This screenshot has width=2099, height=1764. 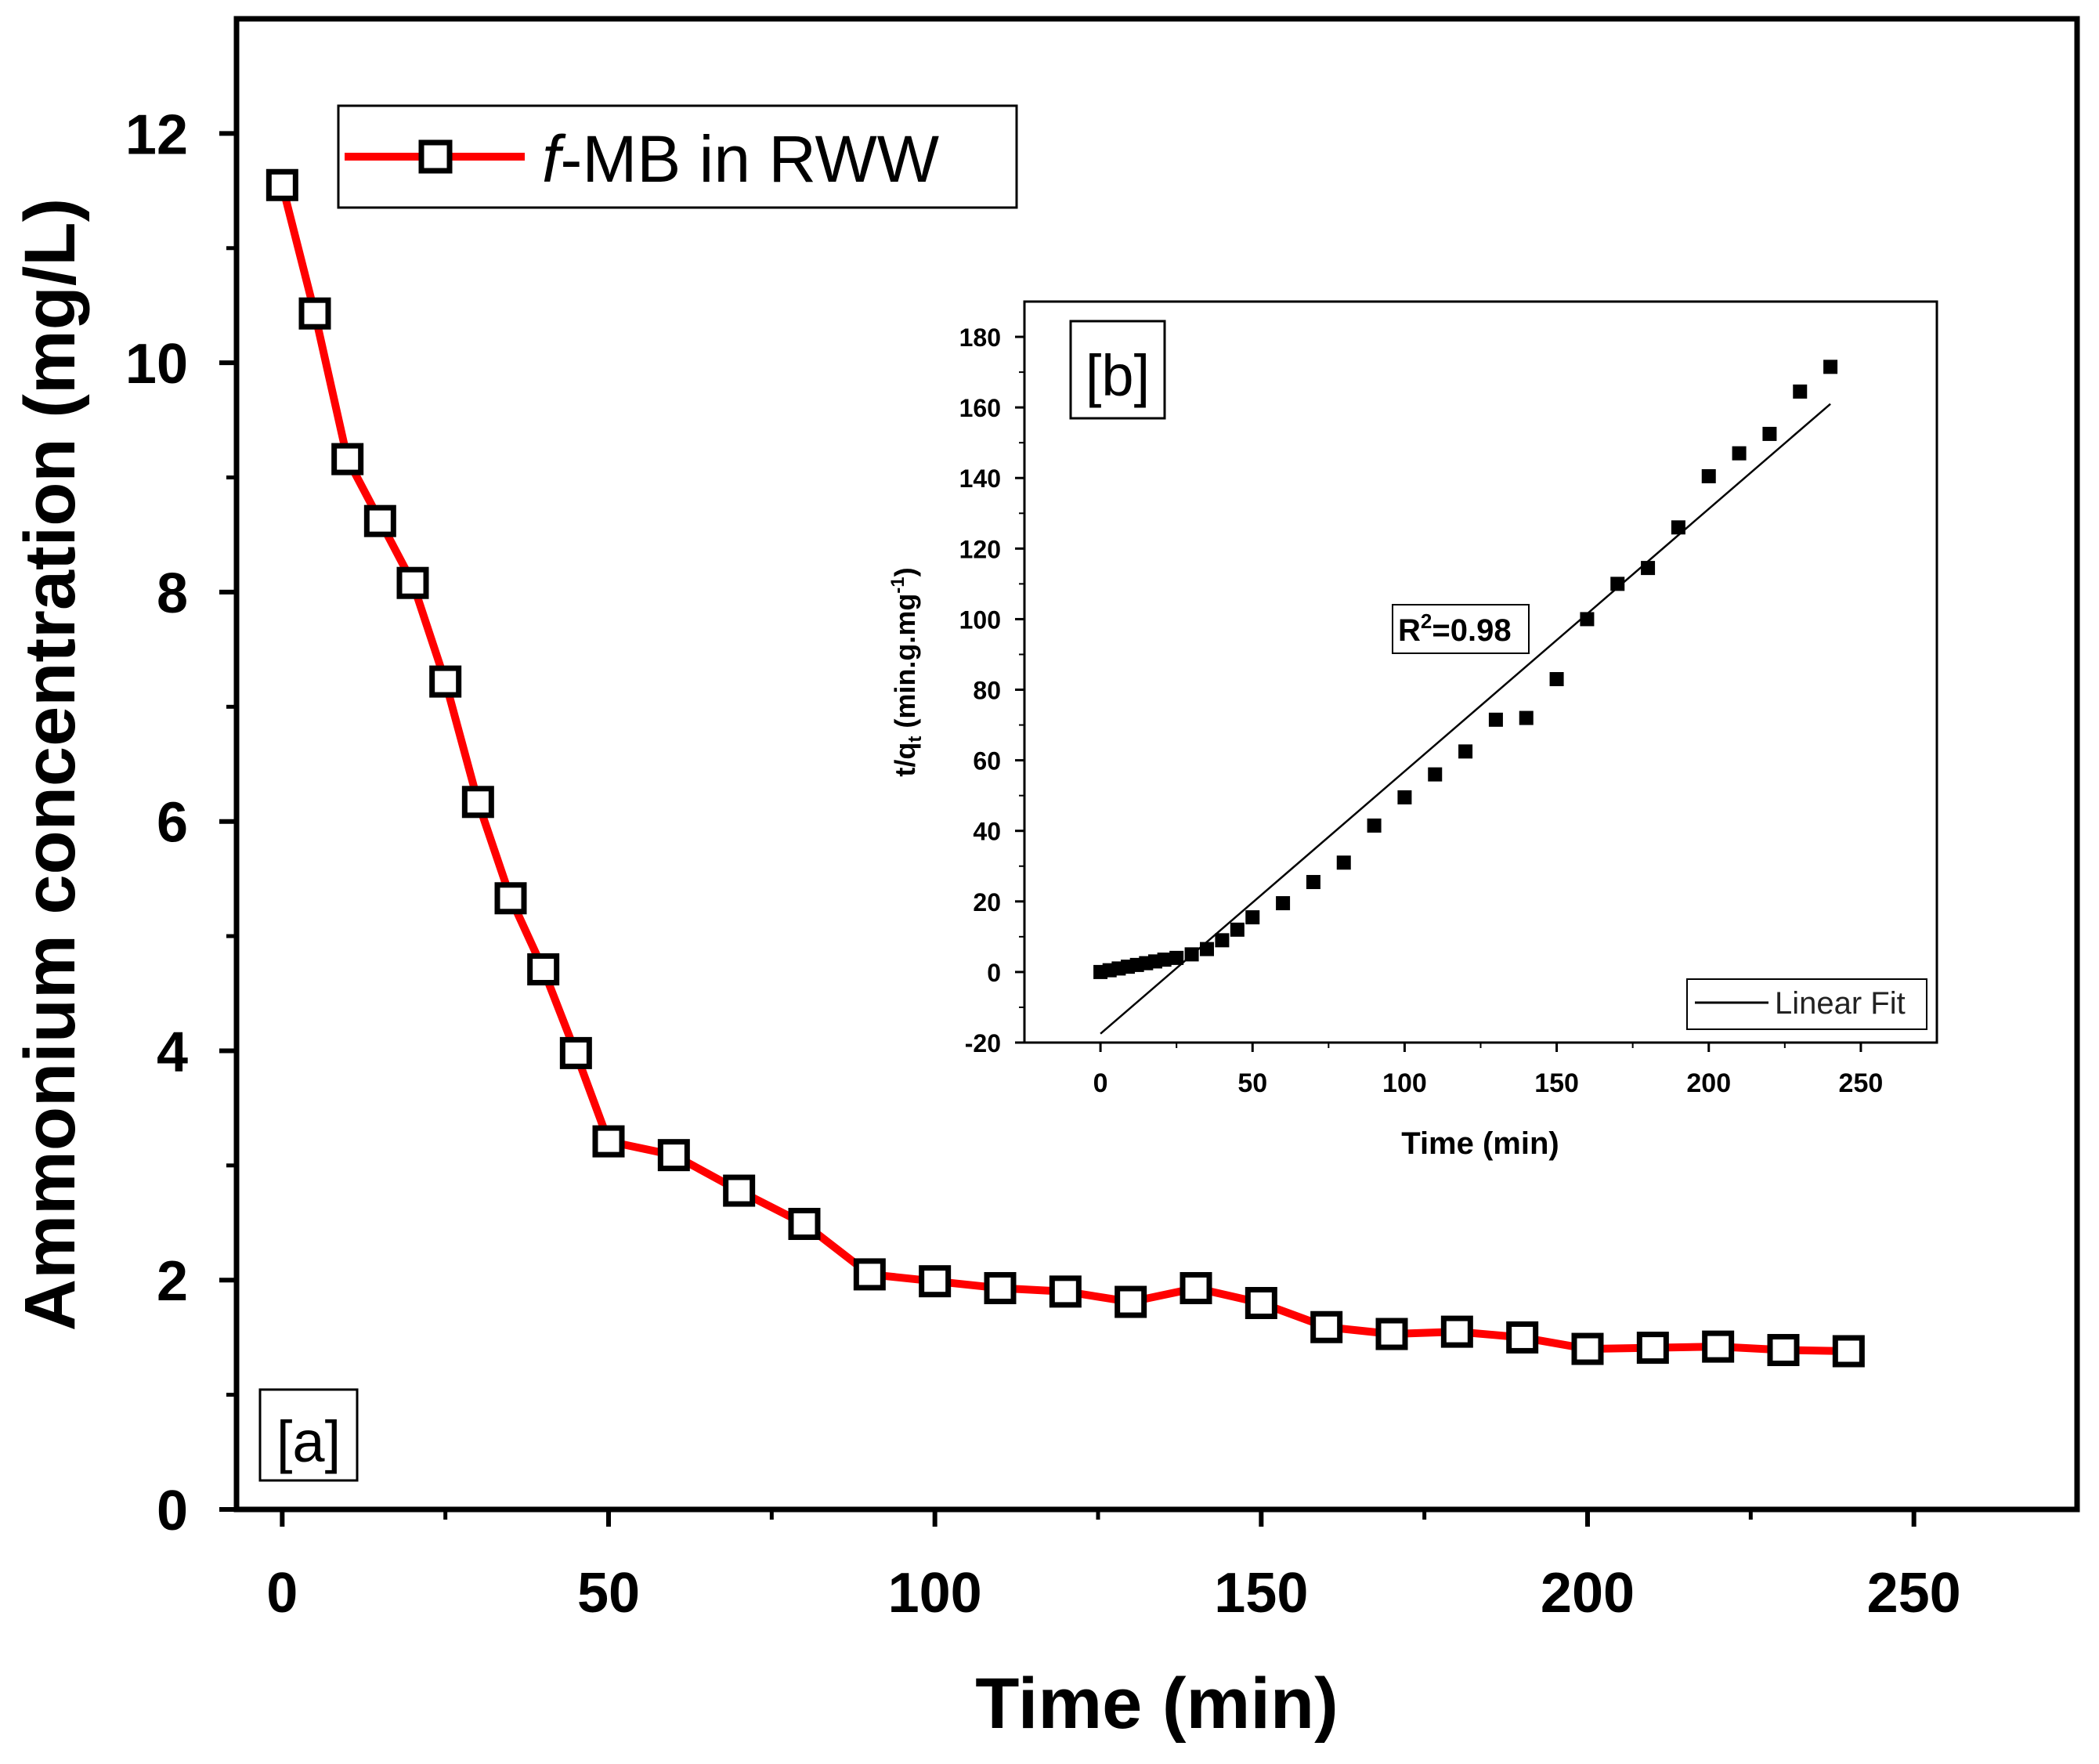 What do you see at coordinates (608, 1593) in the screenshot?
I see `main-x-tick-label: 50` at bounding box center [608, 1593].